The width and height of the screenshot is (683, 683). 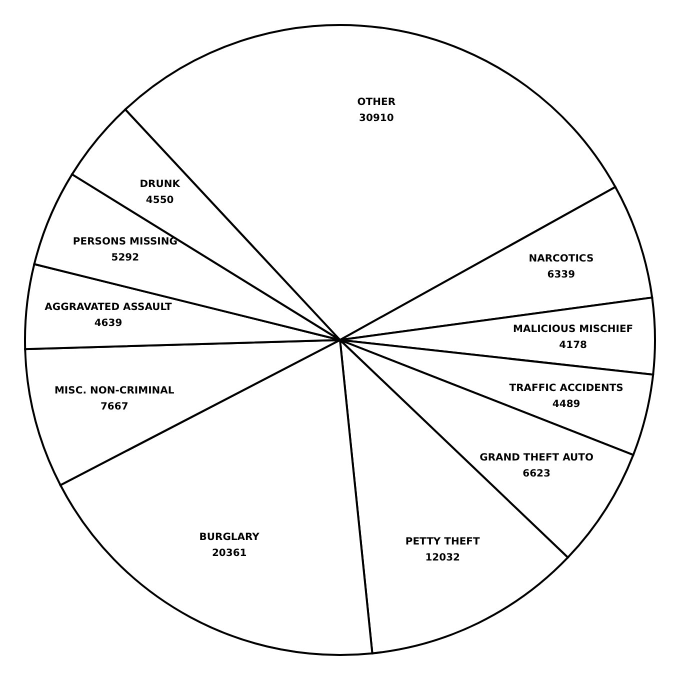 I want to click on slice-label: PERSONS MISSING, so click(x=125, y=242).